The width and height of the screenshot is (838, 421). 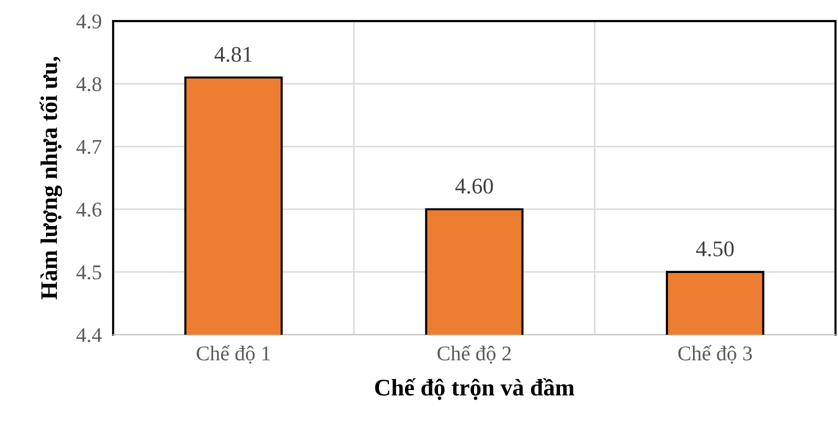 I want to click on y-axis-title: Hàm lượng nhựa tối ưu,, so click(x=51, y=178).